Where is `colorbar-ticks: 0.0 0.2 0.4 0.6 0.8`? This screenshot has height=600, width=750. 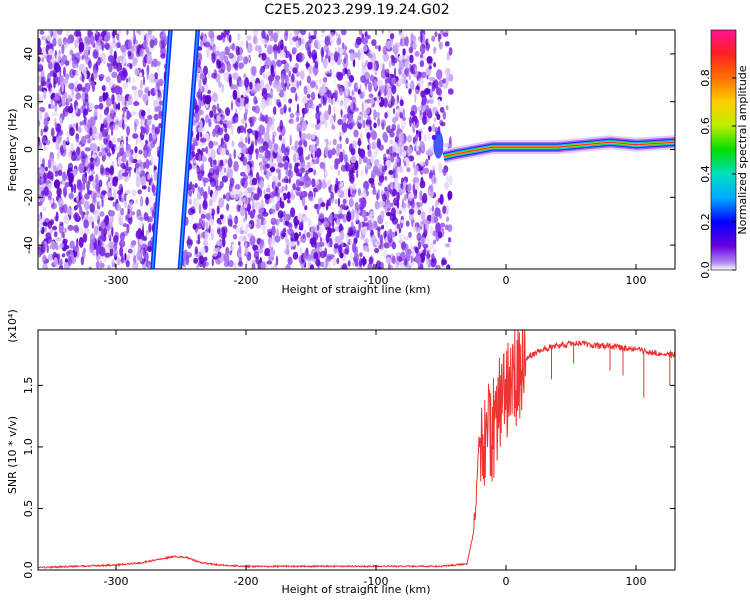 colorbar-ticks: 0.0 0.2 0.4 0.6 0.8 is located at coordinates (717, 174).